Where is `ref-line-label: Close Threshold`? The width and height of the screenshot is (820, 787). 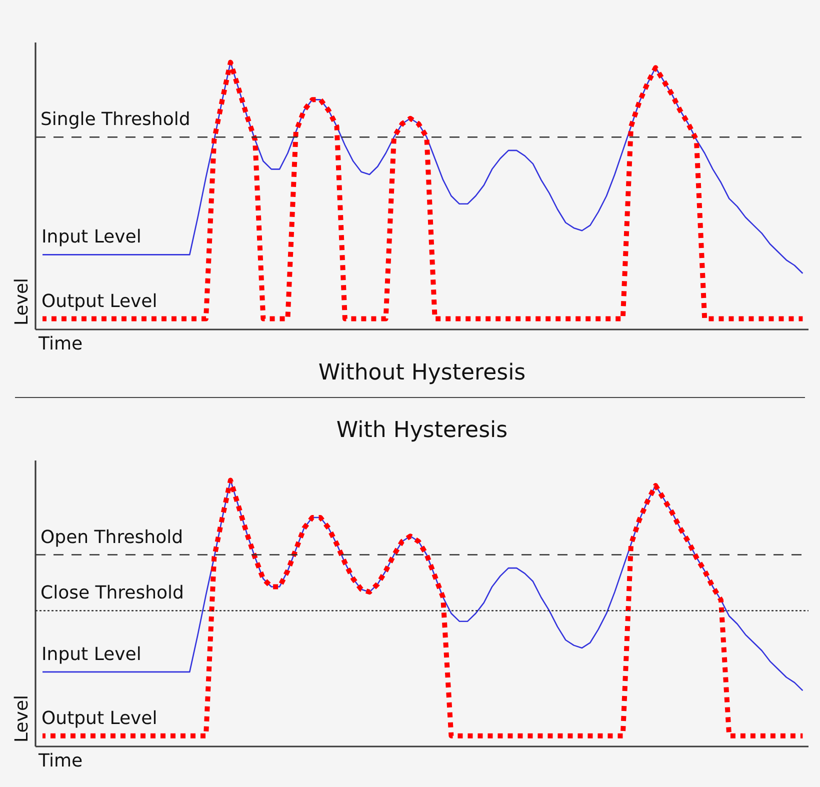 ref-line-label: Close Threshold is located at coordinates (112, 593).